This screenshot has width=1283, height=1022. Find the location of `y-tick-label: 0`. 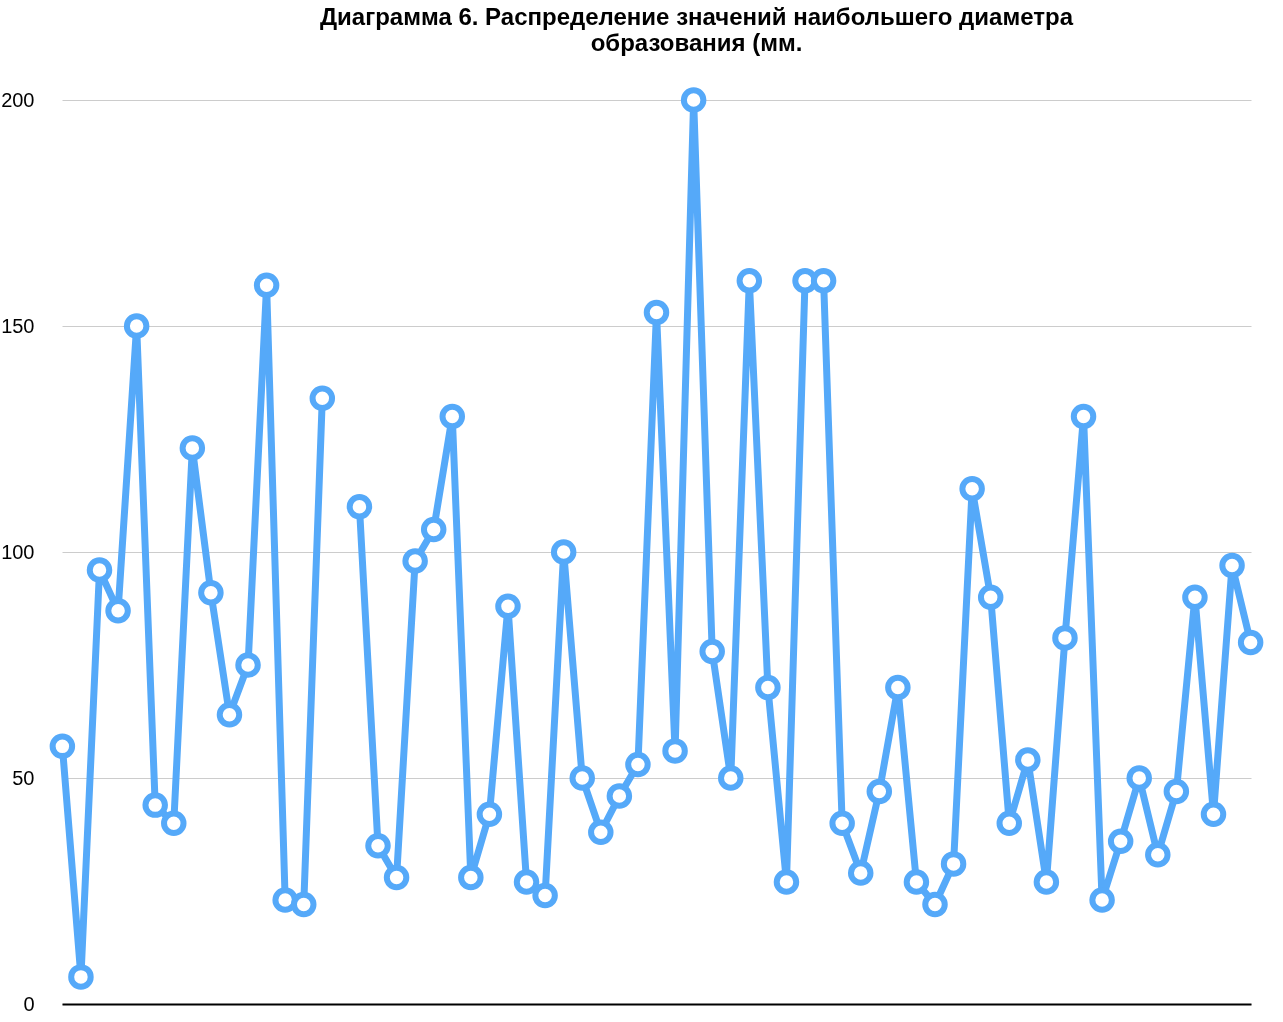

y-tick-label: 0 is located at coordinates (29, 1003).